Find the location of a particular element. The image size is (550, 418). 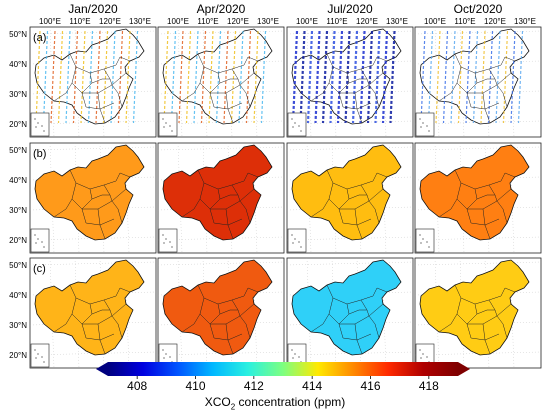

latitude-tick-label: 20°N is located at coordinates (18, 355).